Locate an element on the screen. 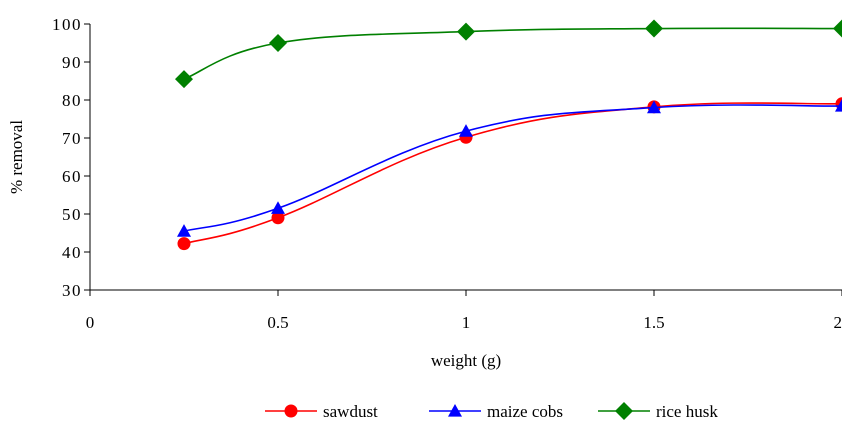  y-axis-label: % removal is located at coordinates (16, 157).